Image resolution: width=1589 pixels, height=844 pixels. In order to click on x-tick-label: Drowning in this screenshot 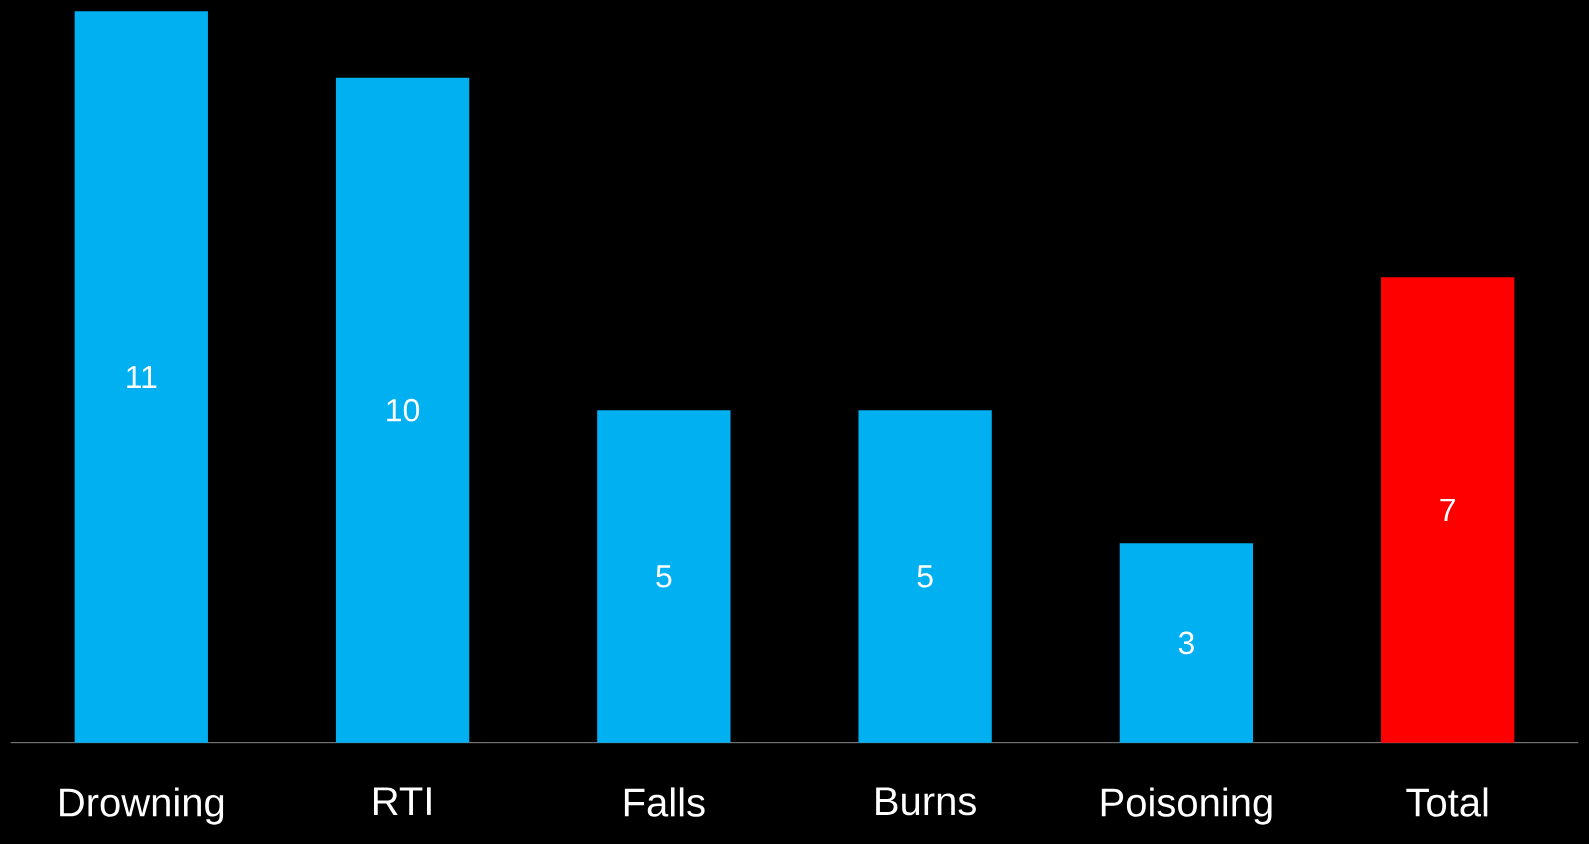, I will do `click(142, 806)`.